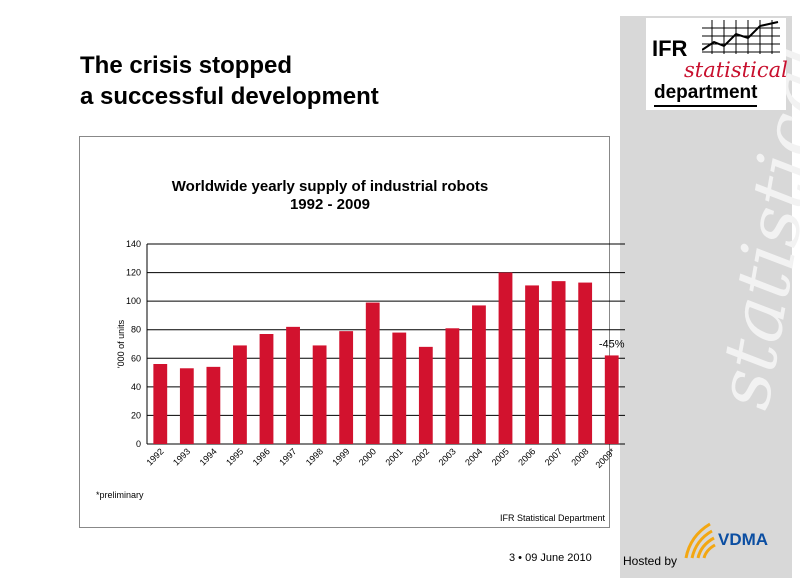 This screenshot has height=578, width=800. Describe the element at coordinates (605, 458) in the screenshot. I see `x-tick-label: 2009*` at that location.